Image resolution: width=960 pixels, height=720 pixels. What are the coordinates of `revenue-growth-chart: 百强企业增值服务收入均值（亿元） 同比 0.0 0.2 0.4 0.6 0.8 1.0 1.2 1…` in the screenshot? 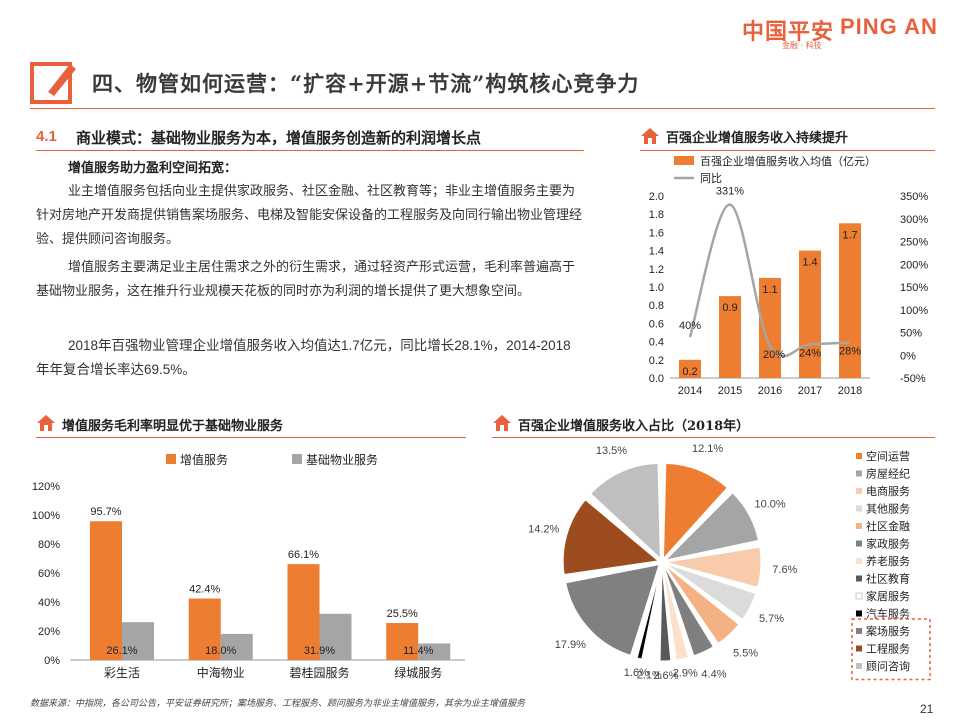 It's located at (789, 275).